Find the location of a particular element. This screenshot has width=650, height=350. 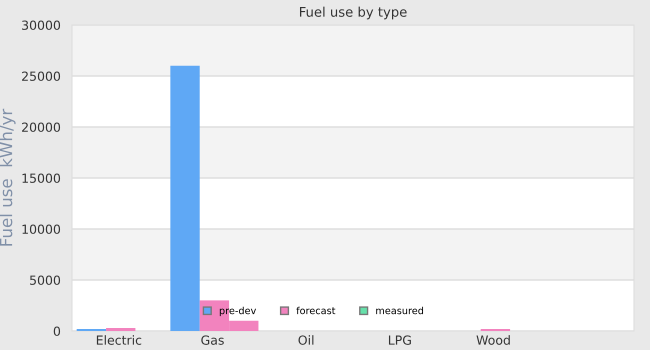

chart-title: Fuel use by type is located at coordinates (353, 13).